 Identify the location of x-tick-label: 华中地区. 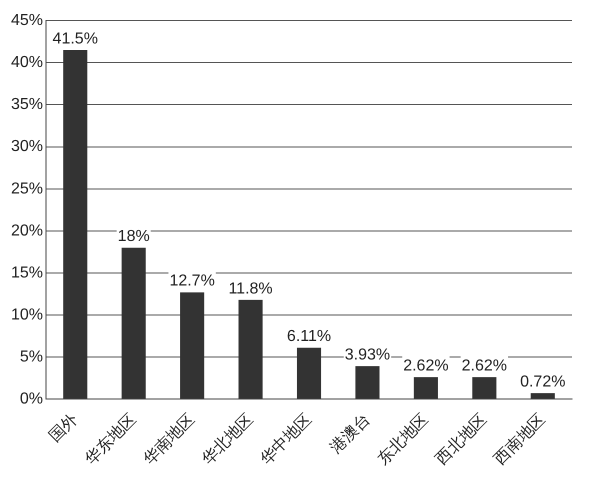
(285, 439).